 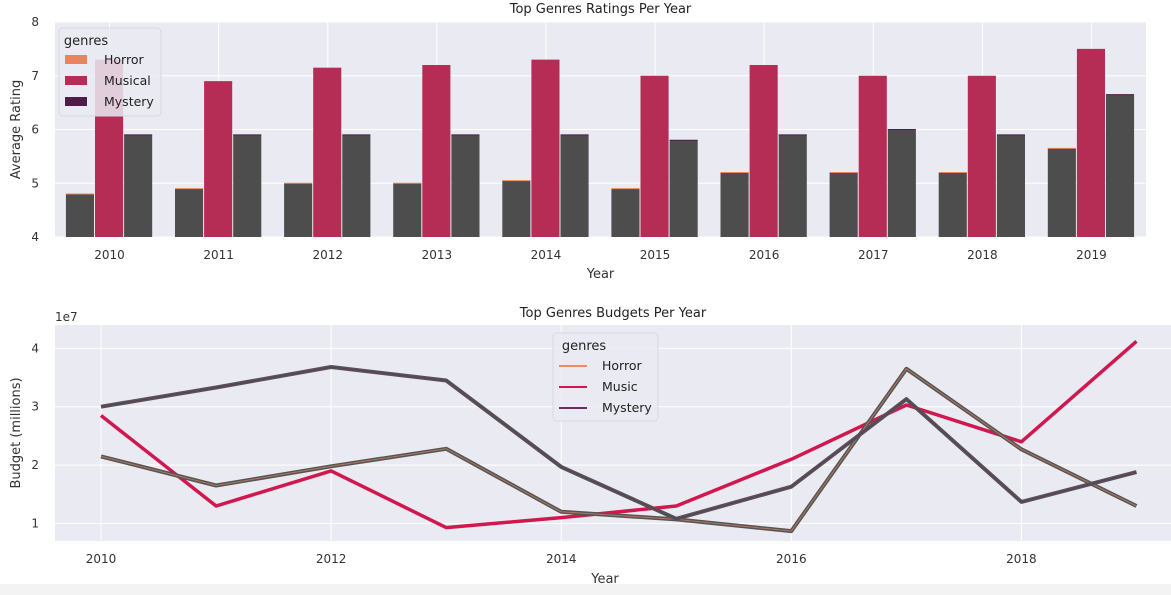 What do you see at coordinates (66, 317) in the screenshot?
I see `budgets-offset-text: 1e7` at bounding box center [66, 317].